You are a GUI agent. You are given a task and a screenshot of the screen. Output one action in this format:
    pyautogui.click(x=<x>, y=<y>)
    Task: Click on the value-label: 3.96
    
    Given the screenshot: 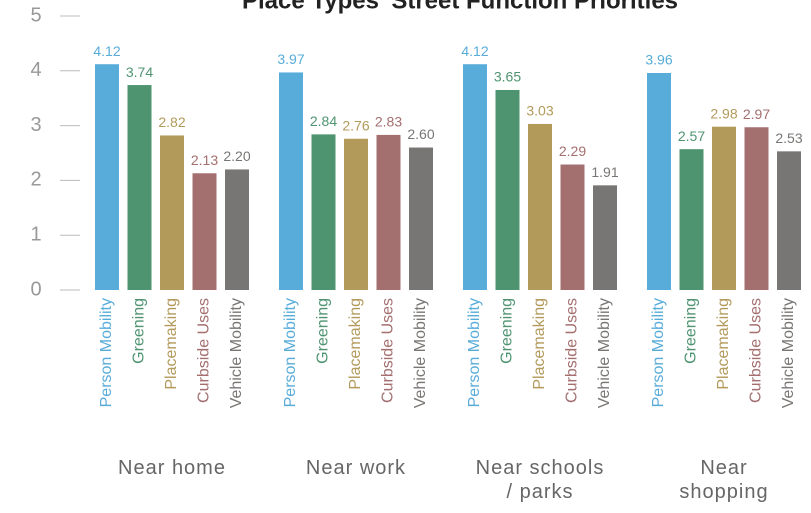 What is the action you would take?
    pyautogui.click(x=658, y=60)
    